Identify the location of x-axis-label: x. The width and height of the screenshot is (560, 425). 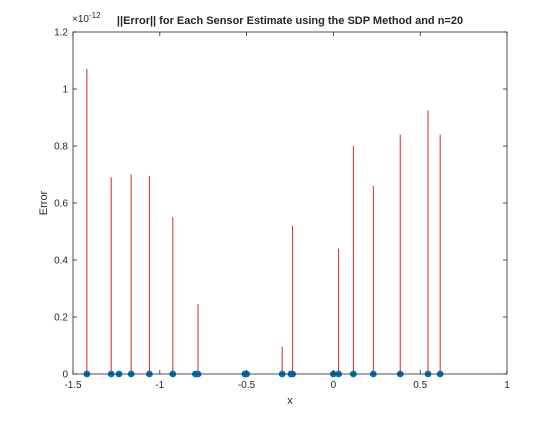
(290, 401).